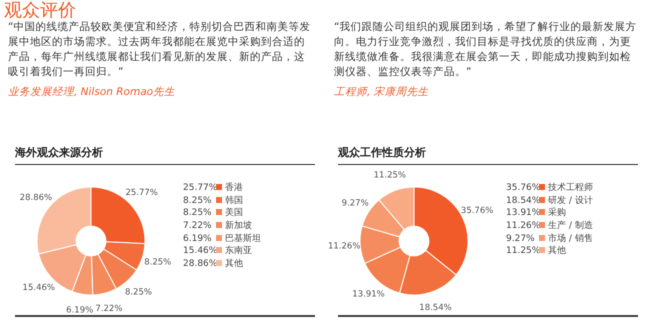 The height and width of the screenshot is (331, 650). What do you see at coordinates (234, 213) in the screenshot?
I see `legend-label: 美国` at bounding box center [234, 213].